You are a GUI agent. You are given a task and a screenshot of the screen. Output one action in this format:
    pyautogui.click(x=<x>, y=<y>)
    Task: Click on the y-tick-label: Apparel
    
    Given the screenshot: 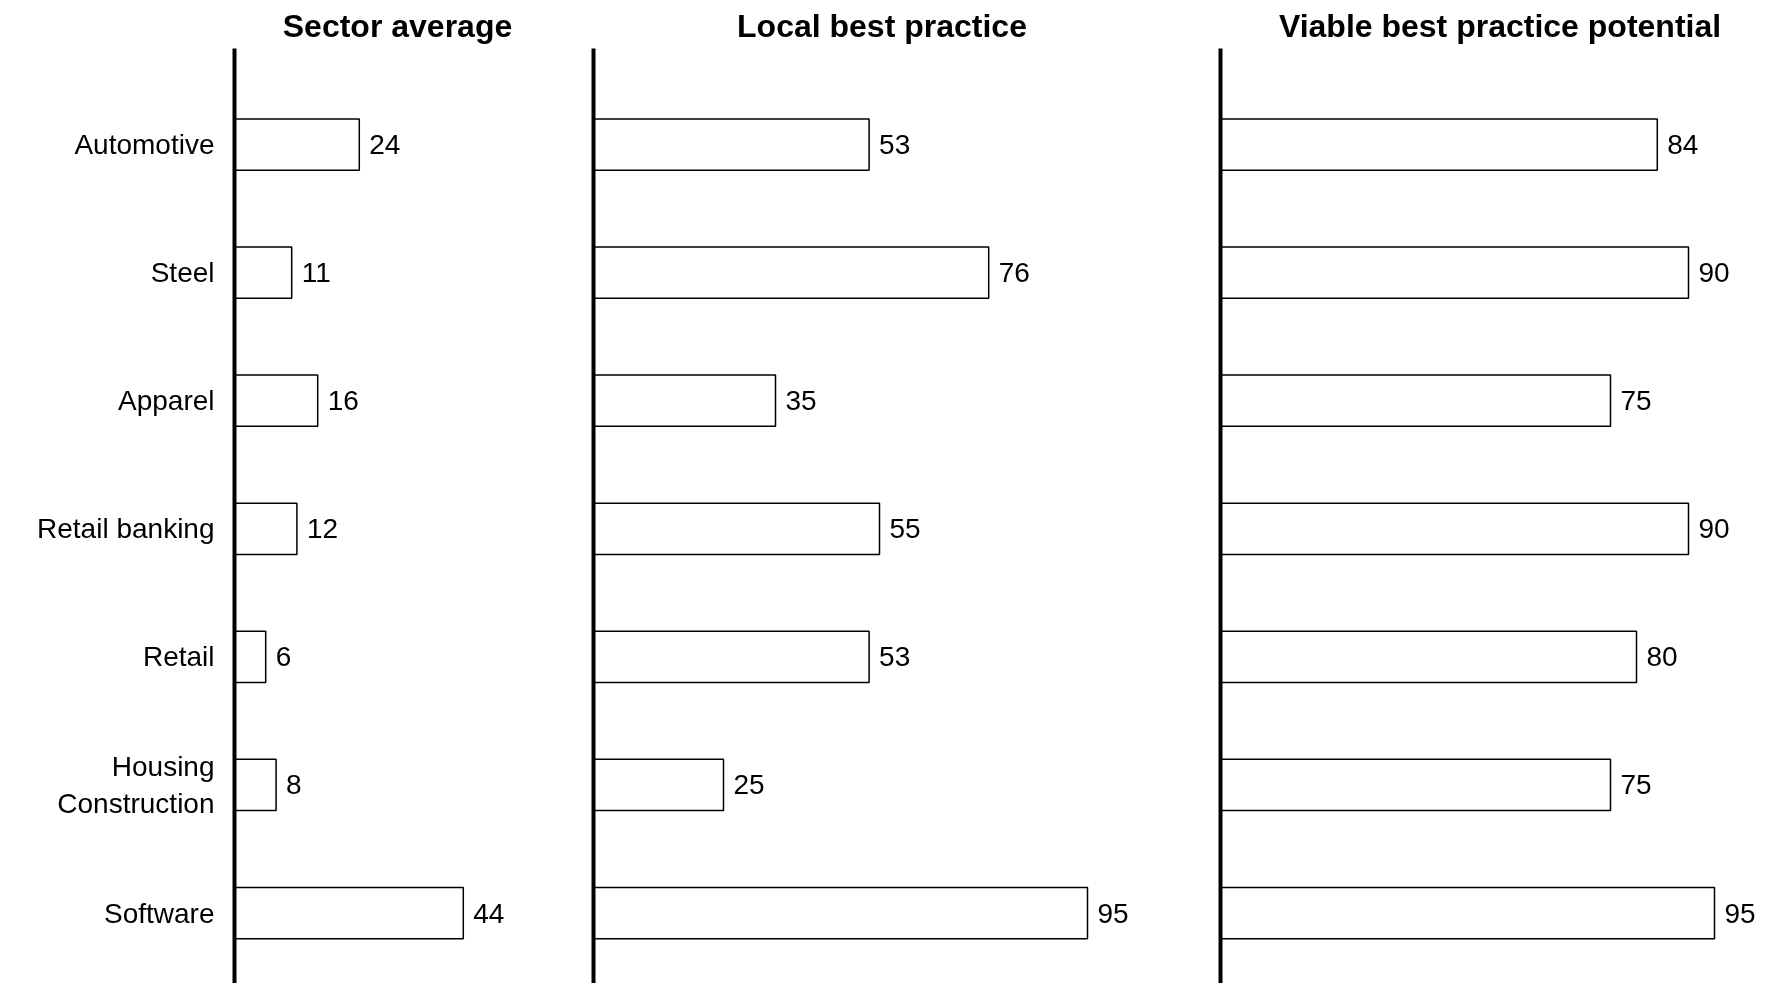 What is the action you would take?
    pyautogui.click(x=166, y=401)
    